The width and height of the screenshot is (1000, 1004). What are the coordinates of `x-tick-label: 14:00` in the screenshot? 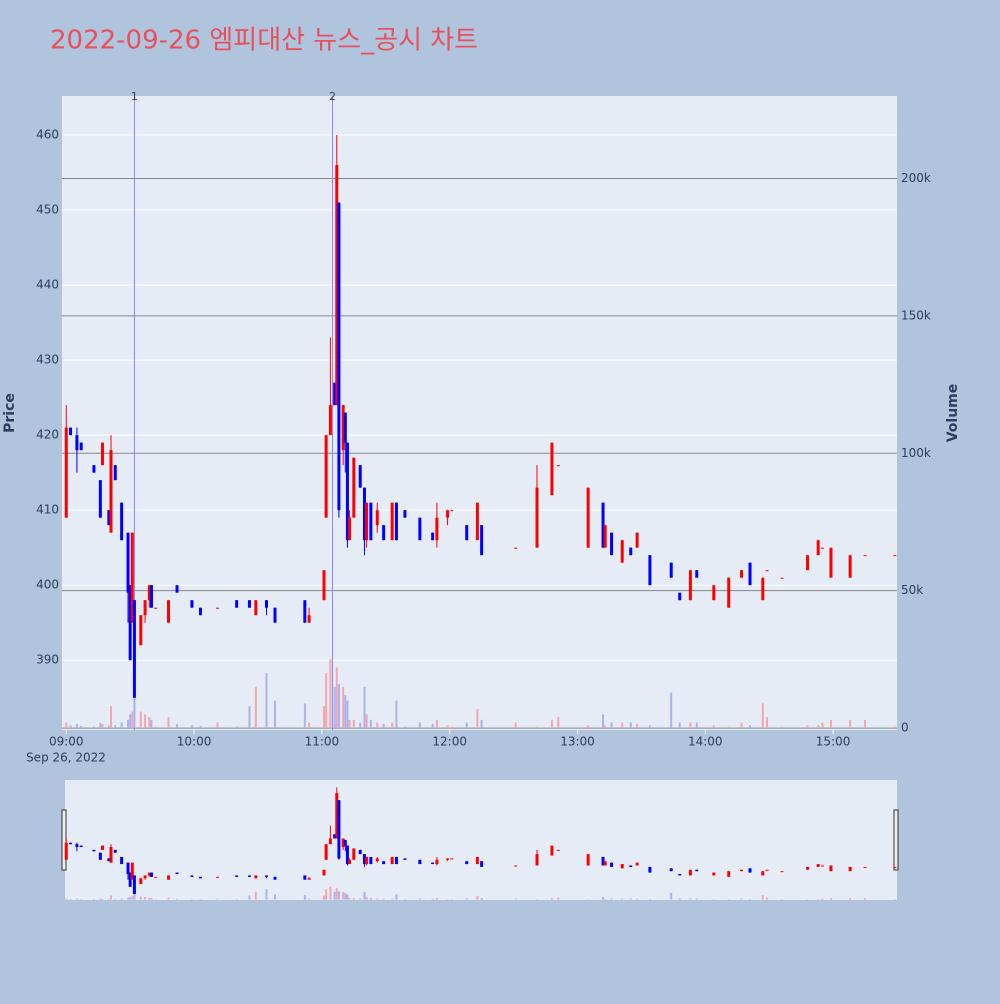 It's located at (705, 742).